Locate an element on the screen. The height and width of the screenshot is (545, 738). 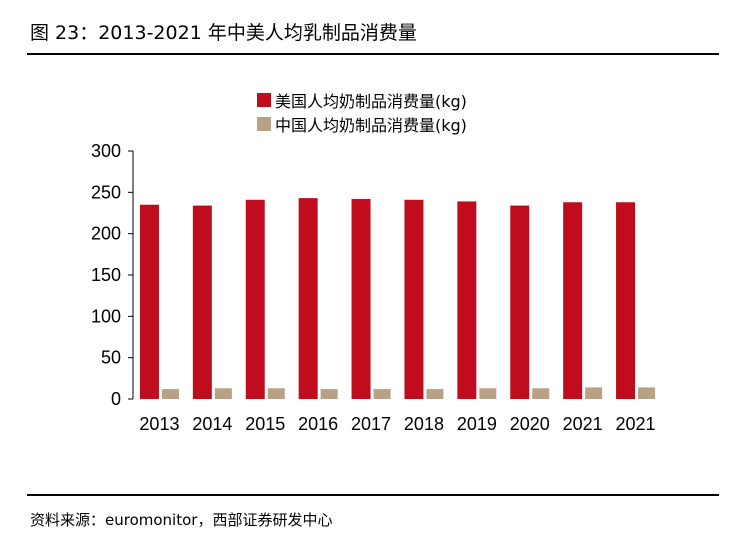
figure-title: 图 23：2013-2021 年中美人均乳制品消费量 is located at coordinates (223, 33).